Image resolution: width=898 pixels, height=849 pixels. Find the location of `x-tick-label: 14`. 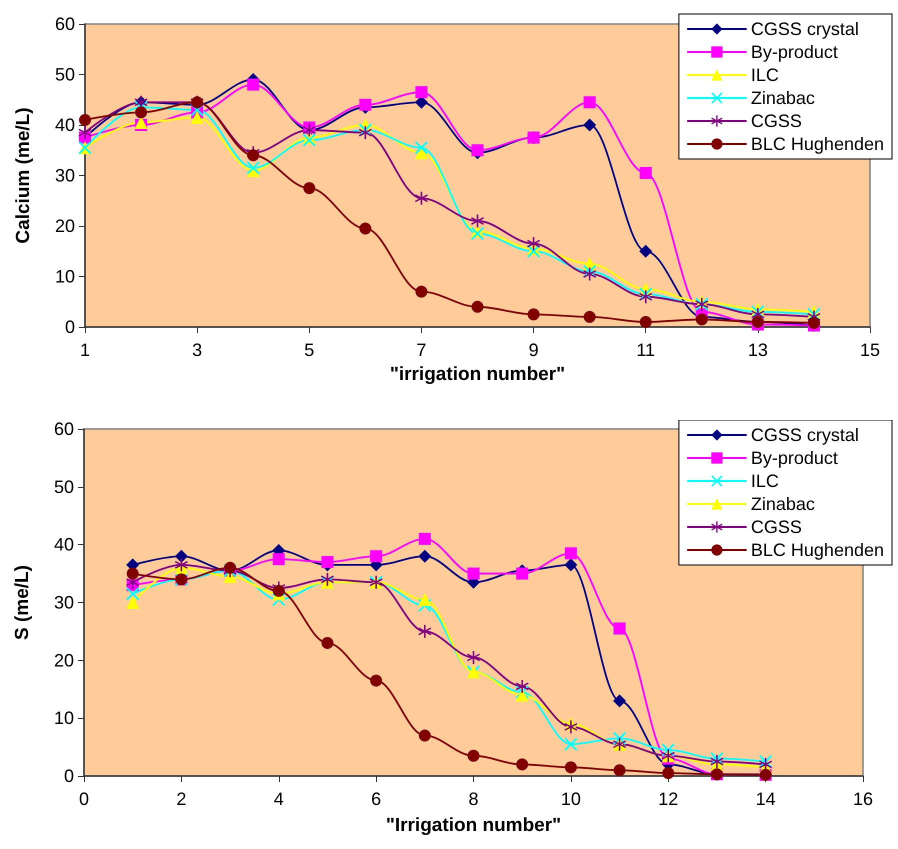

x-tick-label: 14 is located at coordinates (766, 799).